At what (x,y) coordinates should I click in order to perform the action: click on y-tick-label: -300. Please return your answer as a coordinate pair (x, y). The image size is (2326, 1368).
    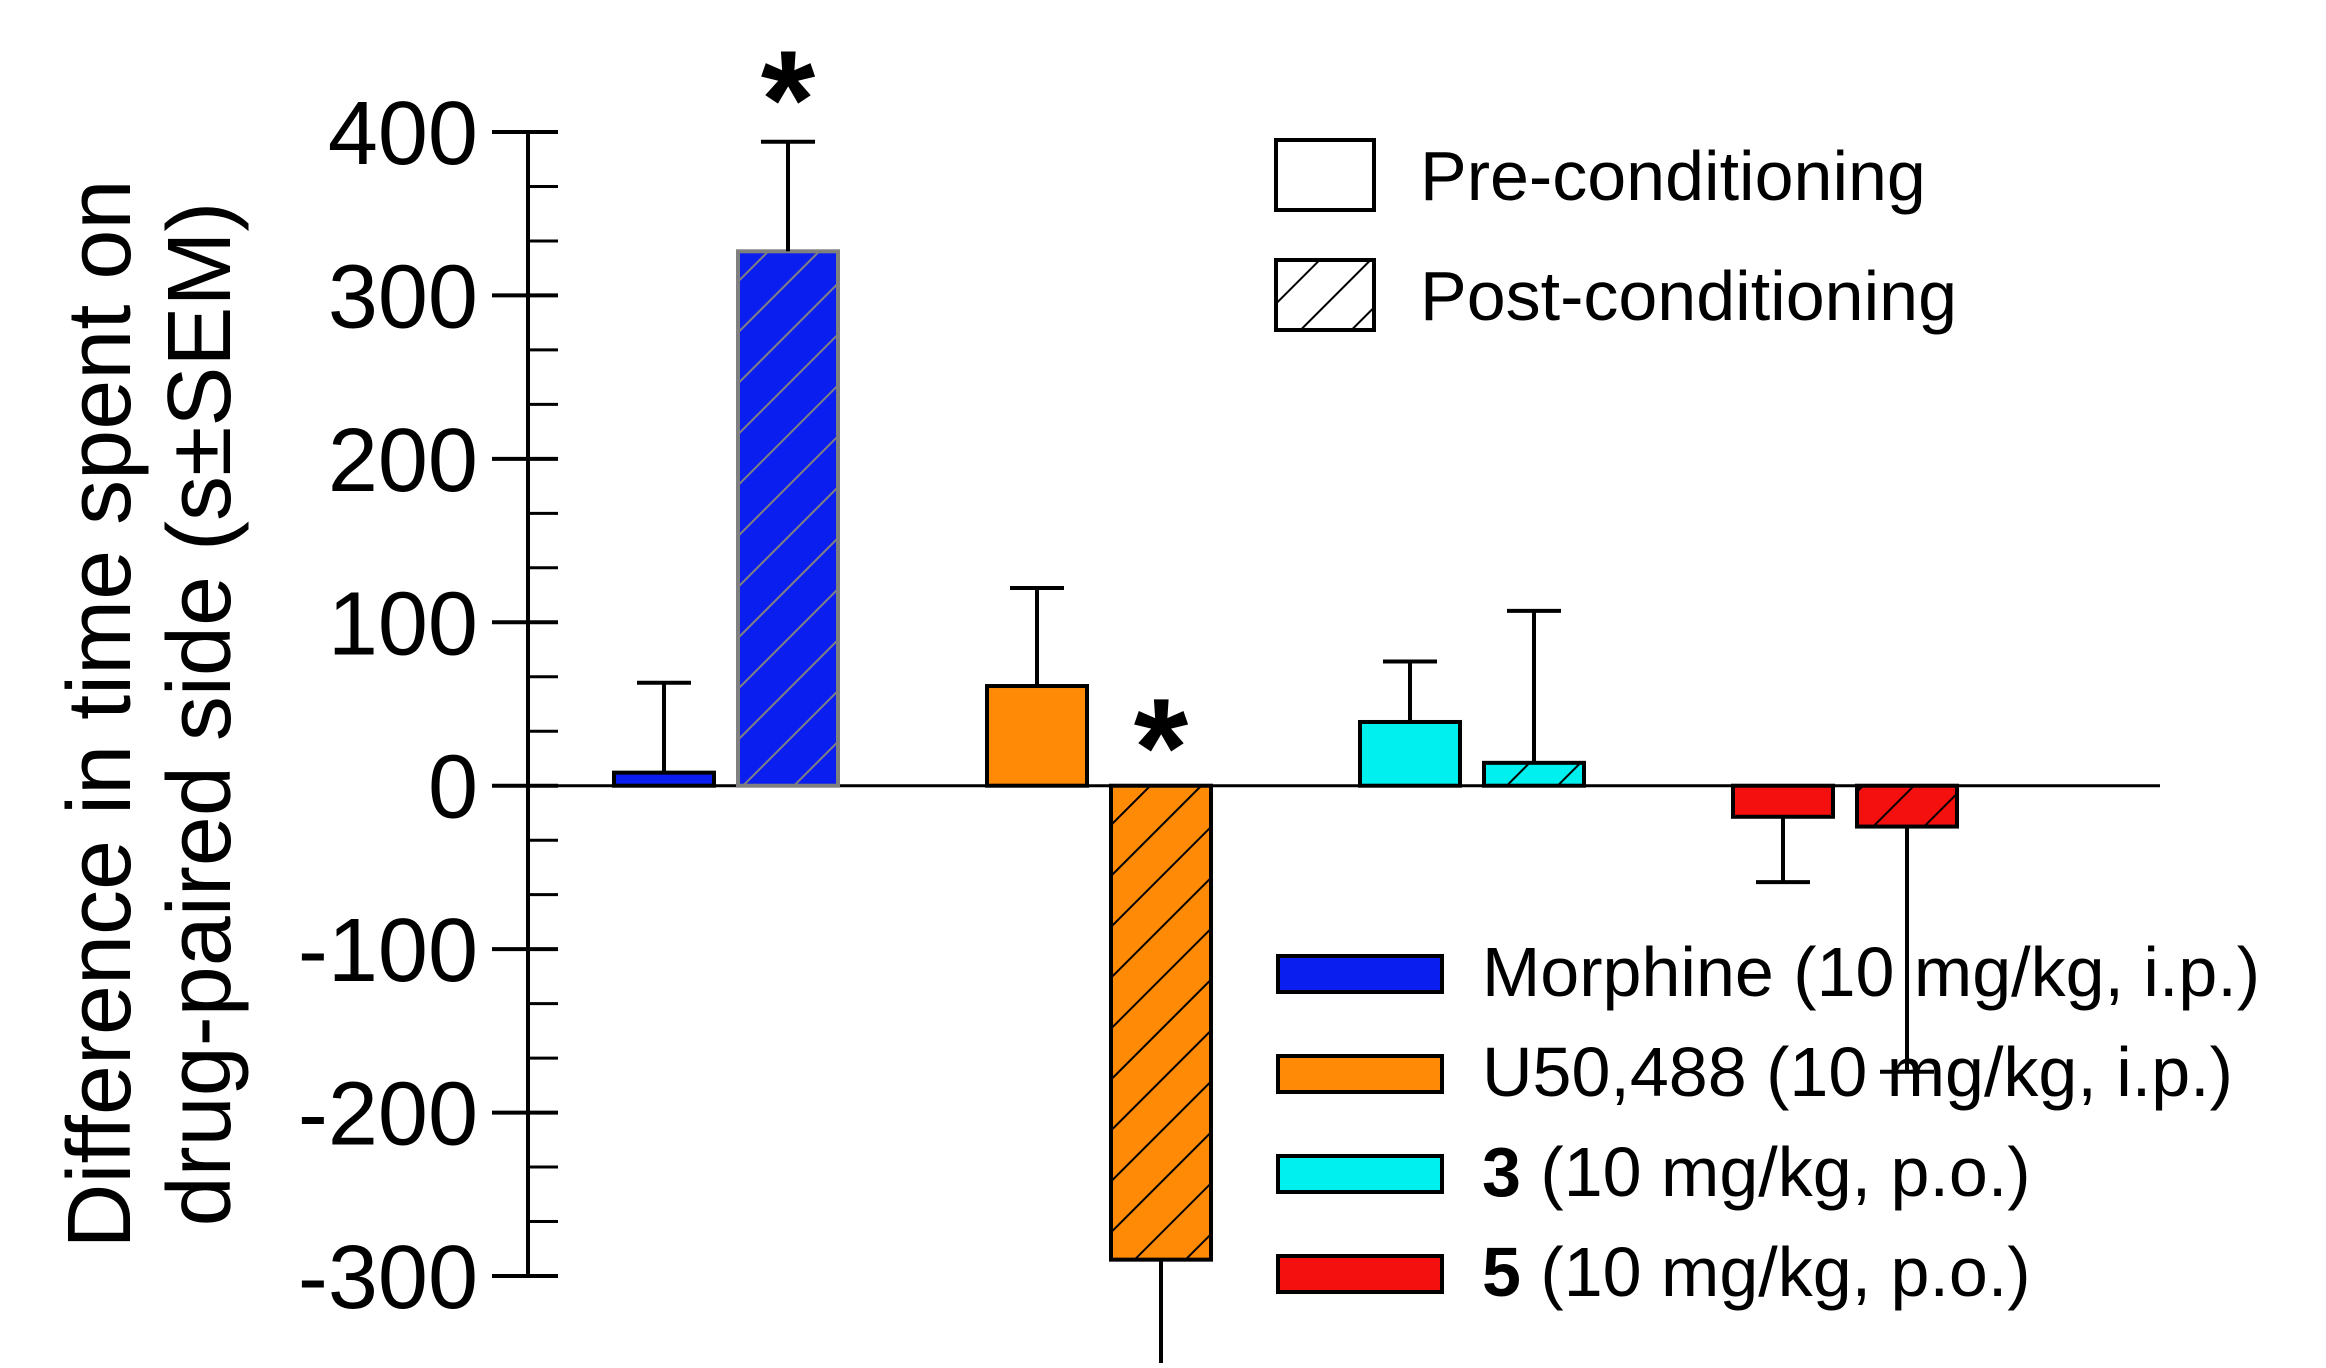
    Looking at the image, I should click on (388, 1278).